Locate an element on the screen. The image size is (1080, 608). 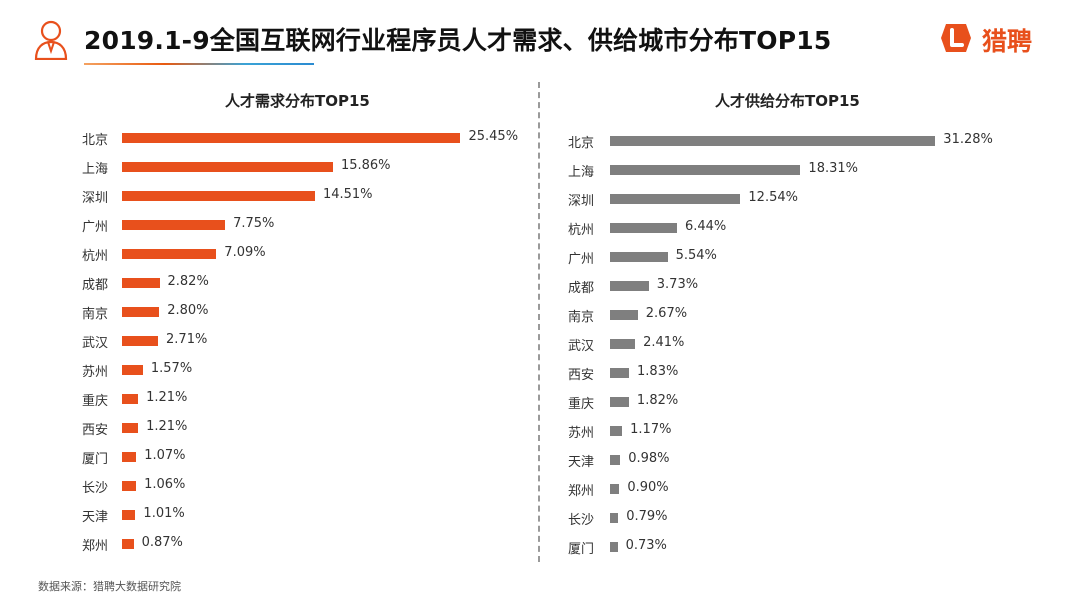
bar-category-label: 苏州 is located at coordinates (95, 372).